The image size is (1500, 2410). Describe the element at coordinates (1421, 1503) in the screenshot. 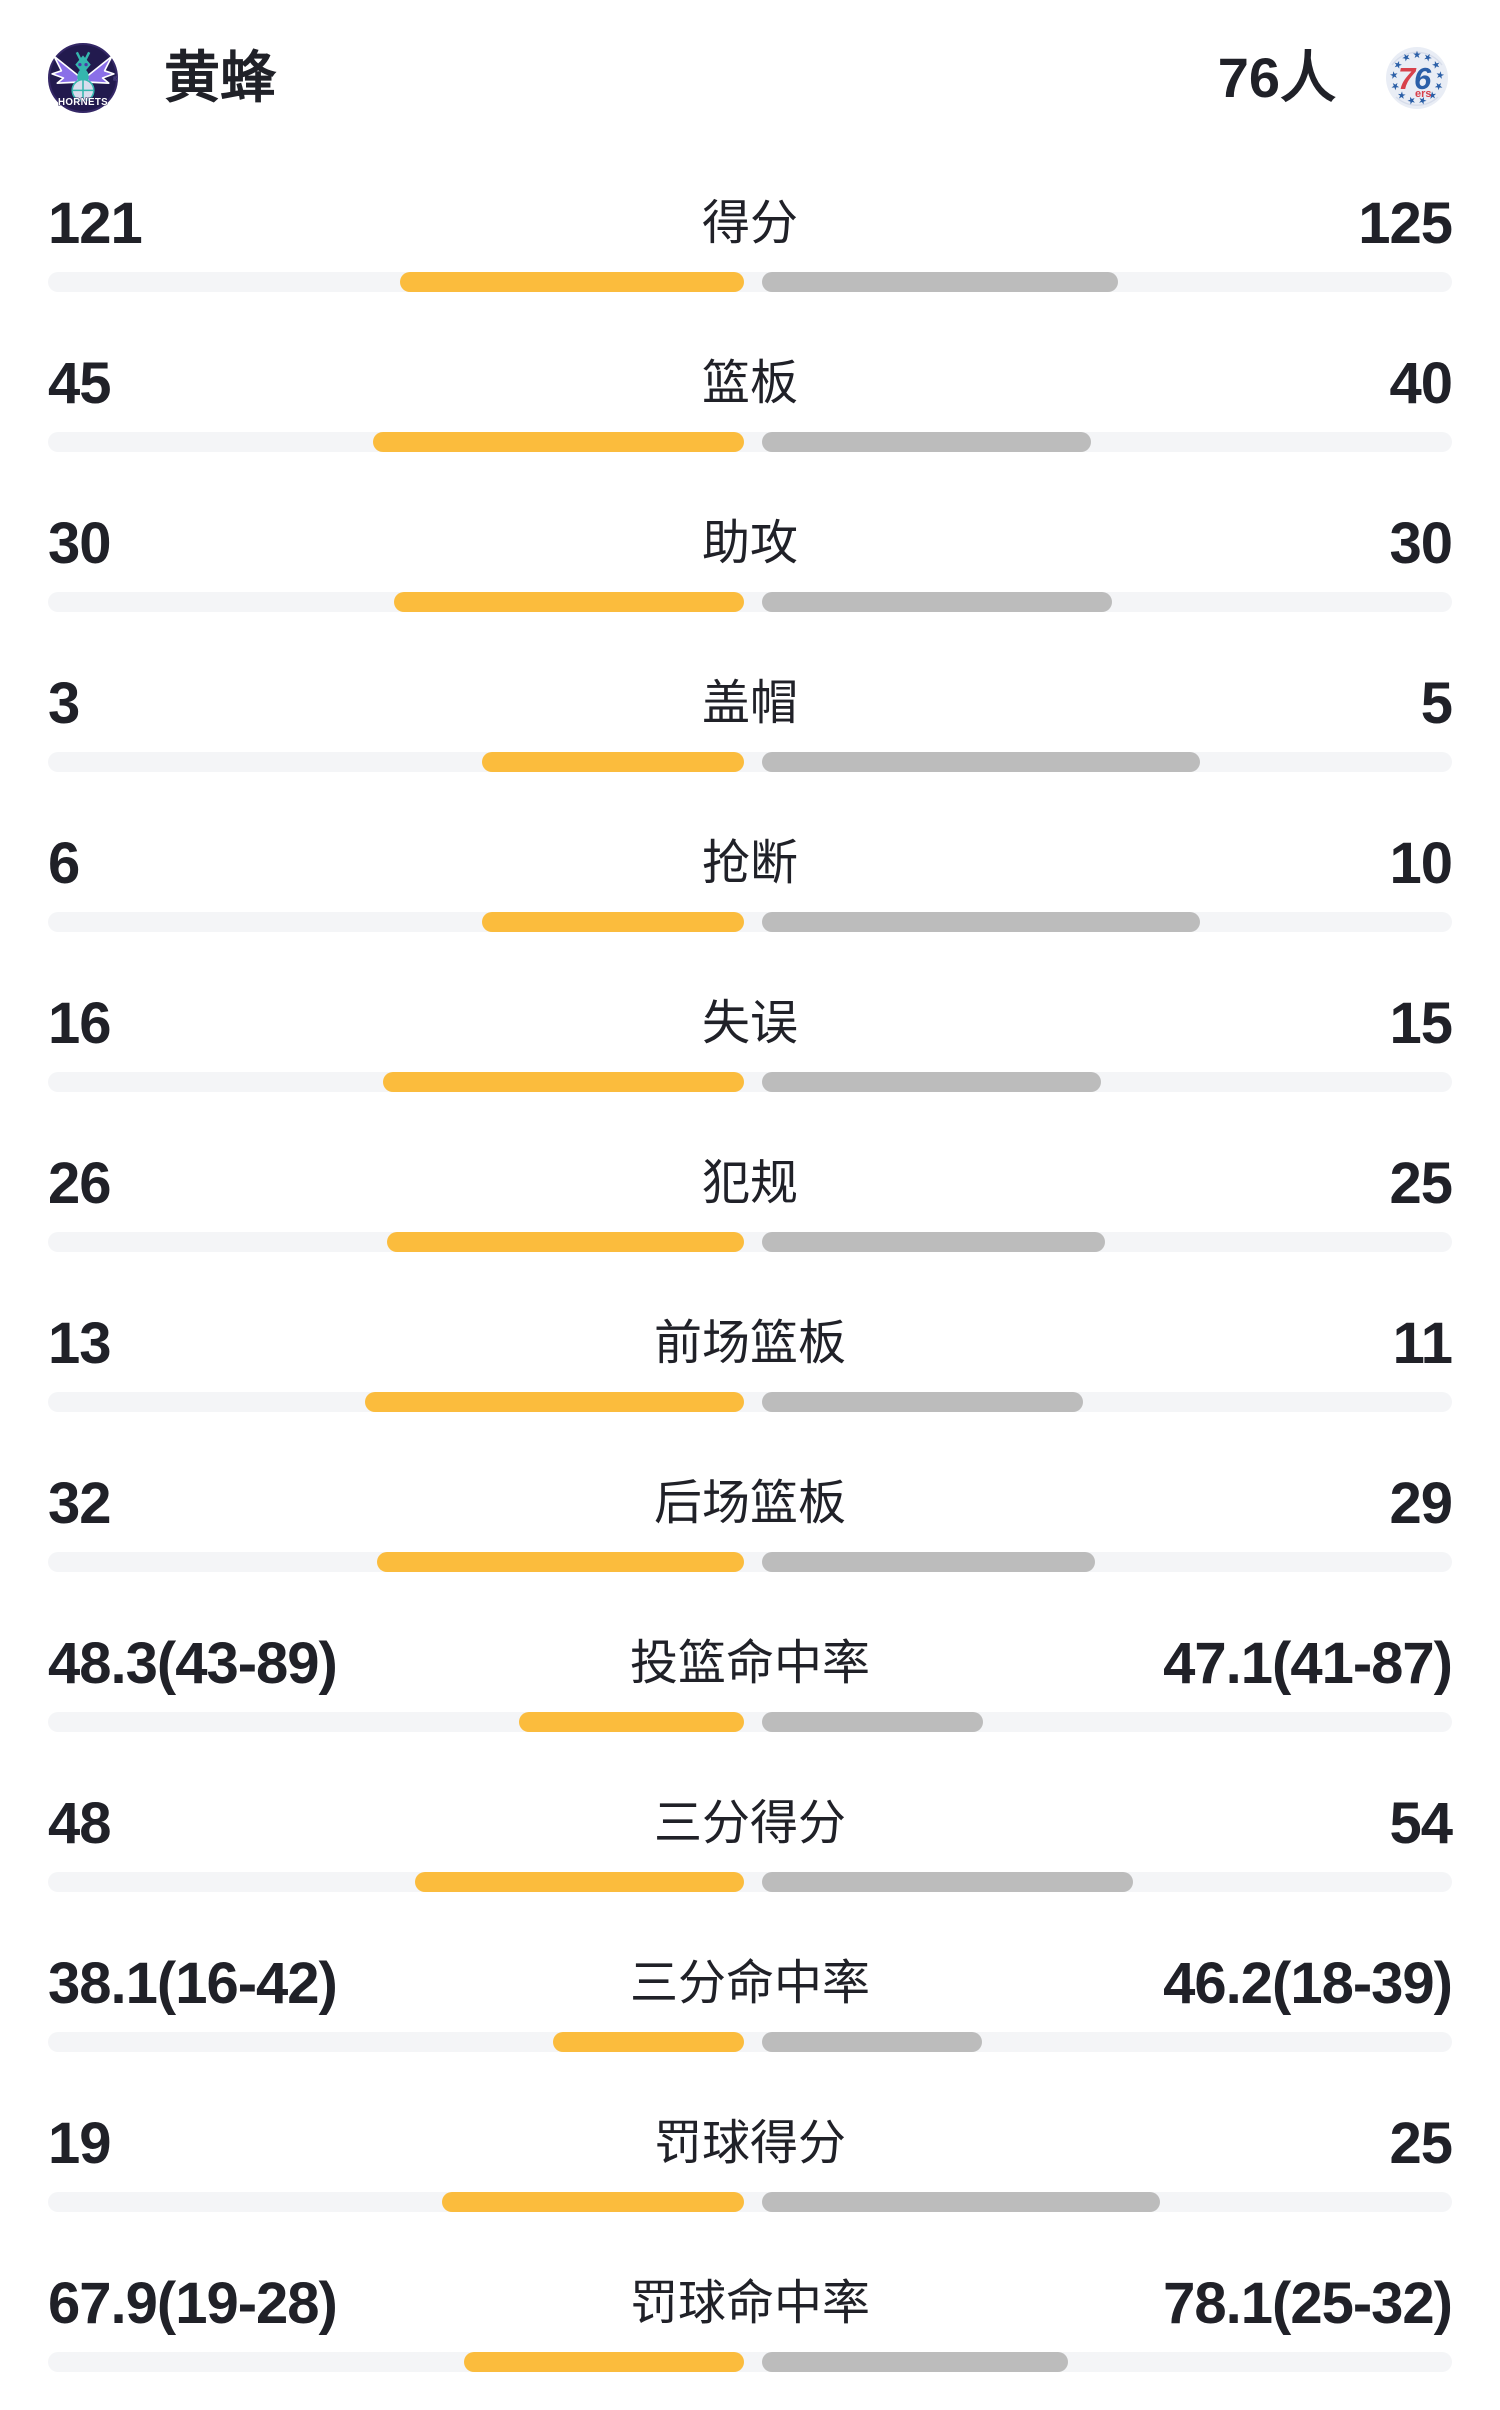

I see `away-value: 29` at that location.